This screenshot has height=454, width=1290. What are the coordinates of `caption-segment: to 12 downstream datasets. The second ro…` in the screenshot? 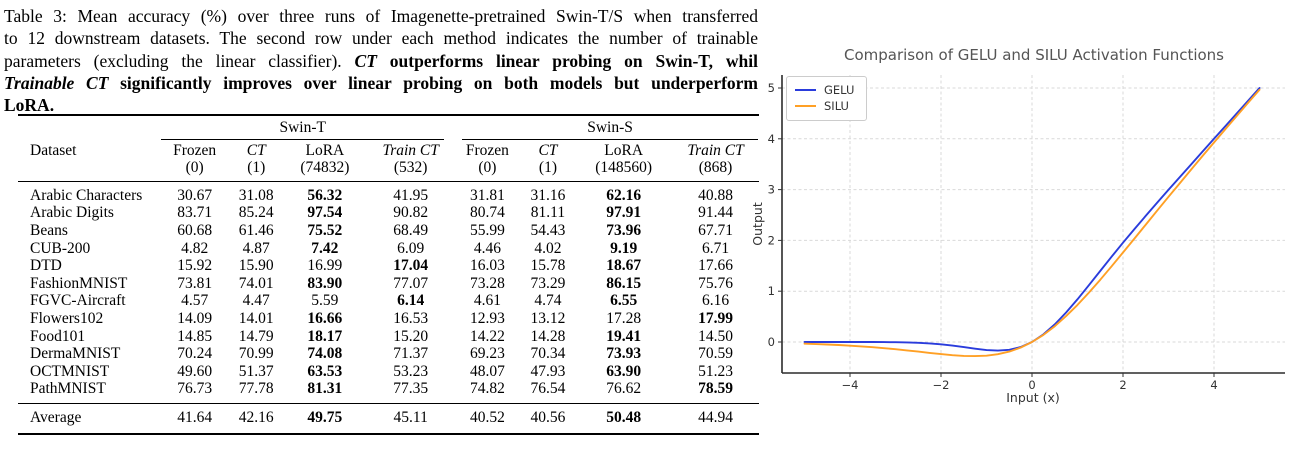 It's located at (381, 38).